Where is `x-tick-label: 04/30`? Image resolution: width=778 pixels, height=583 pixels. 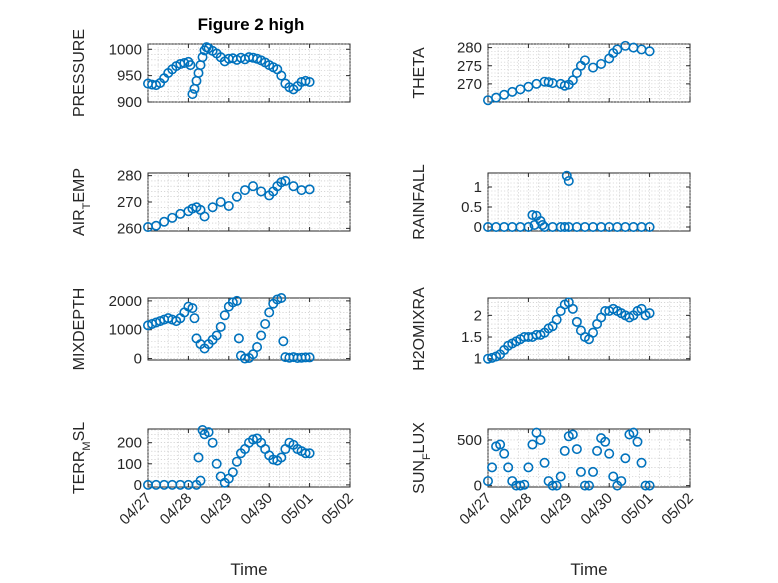 x-tick-label: 04/30 is located at coordinates (596, 509).